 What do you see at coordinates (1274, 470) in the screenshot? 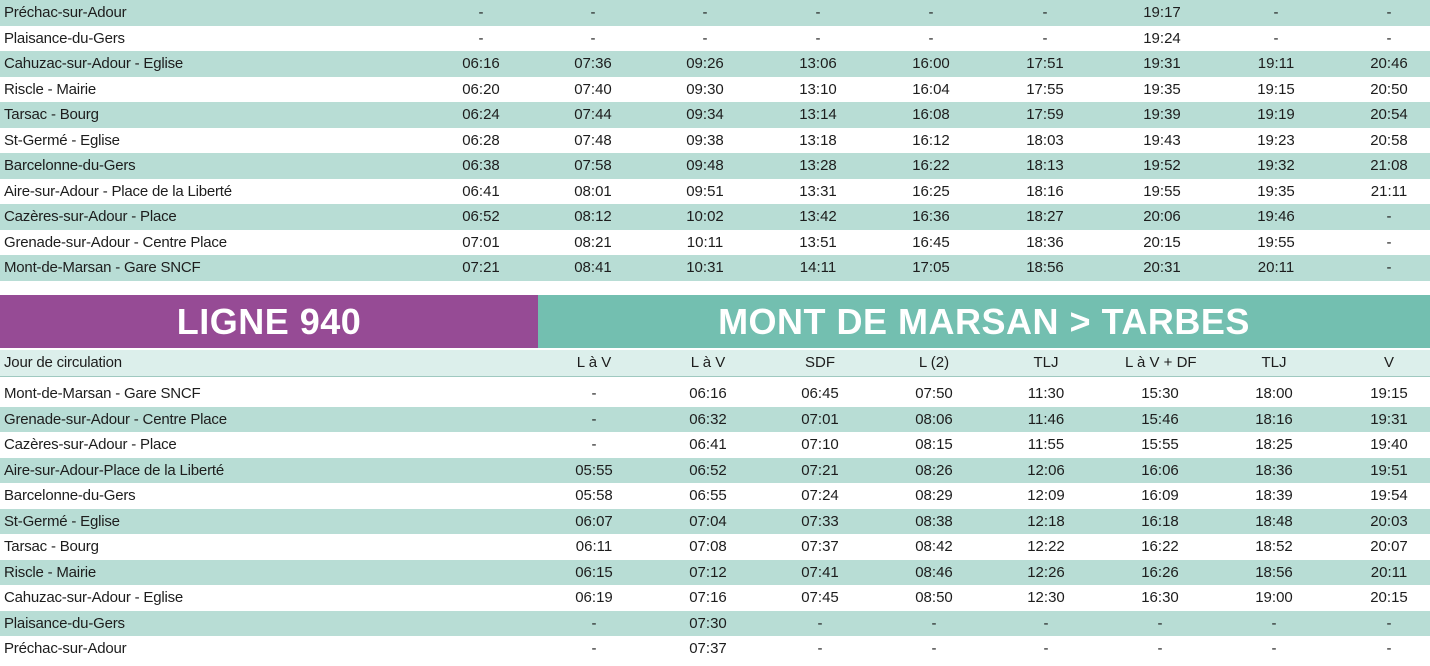
I see `departure-time: 18:36` at bounding box center [1274, 470].